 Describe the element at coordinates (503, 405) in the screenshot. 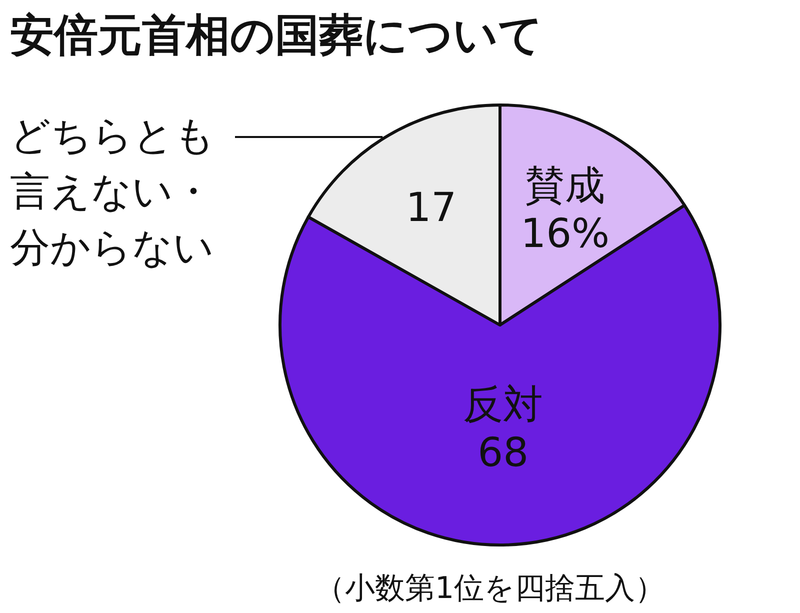

I see `slice-label: 反対` at that location.